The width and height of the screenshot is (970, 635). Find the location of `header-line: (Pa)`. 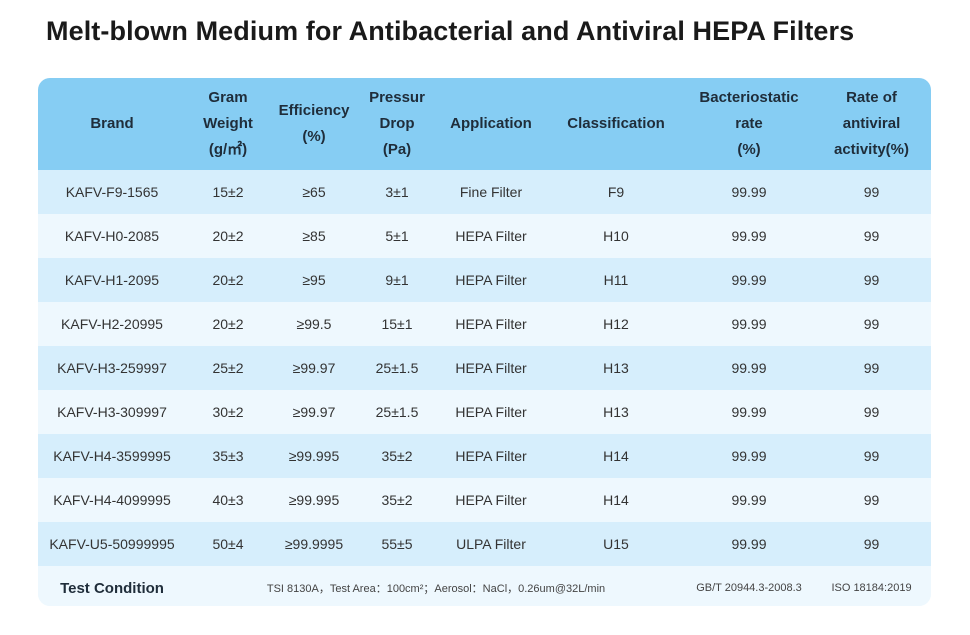

header-line: (Pa) is located at coordinates (397, 149).